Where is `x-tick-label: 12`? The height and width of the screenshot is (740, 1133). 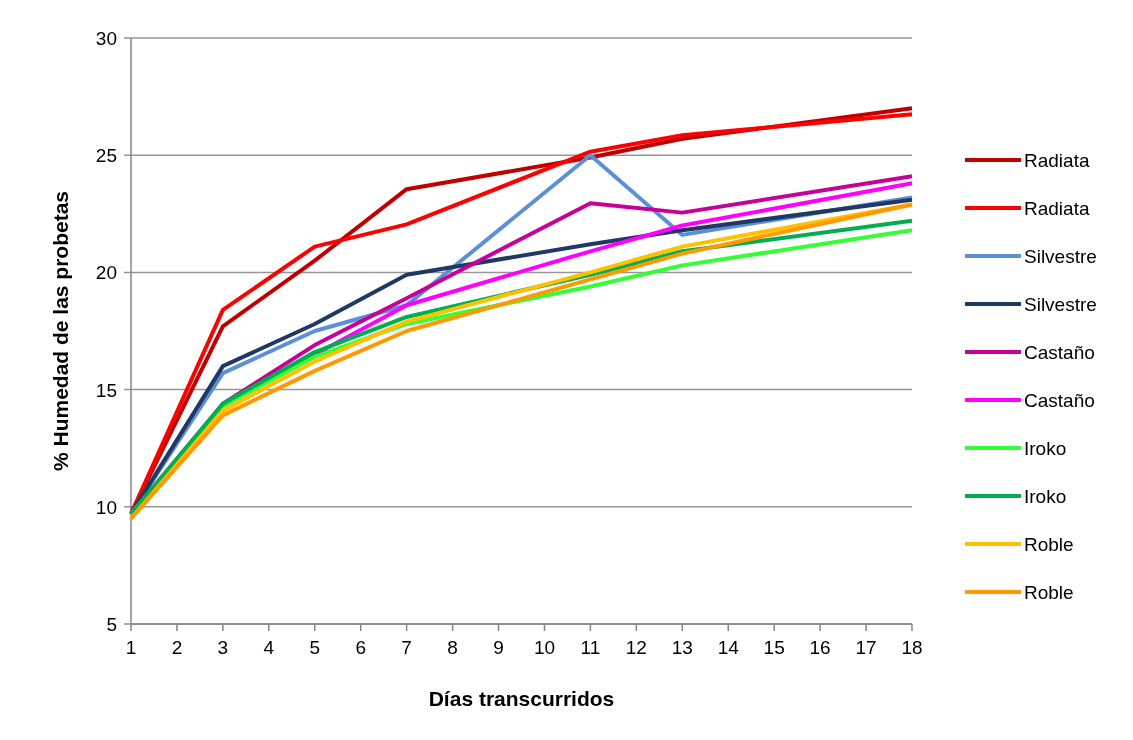
x-tick-label: 12 is located at coordinates (636, 647).